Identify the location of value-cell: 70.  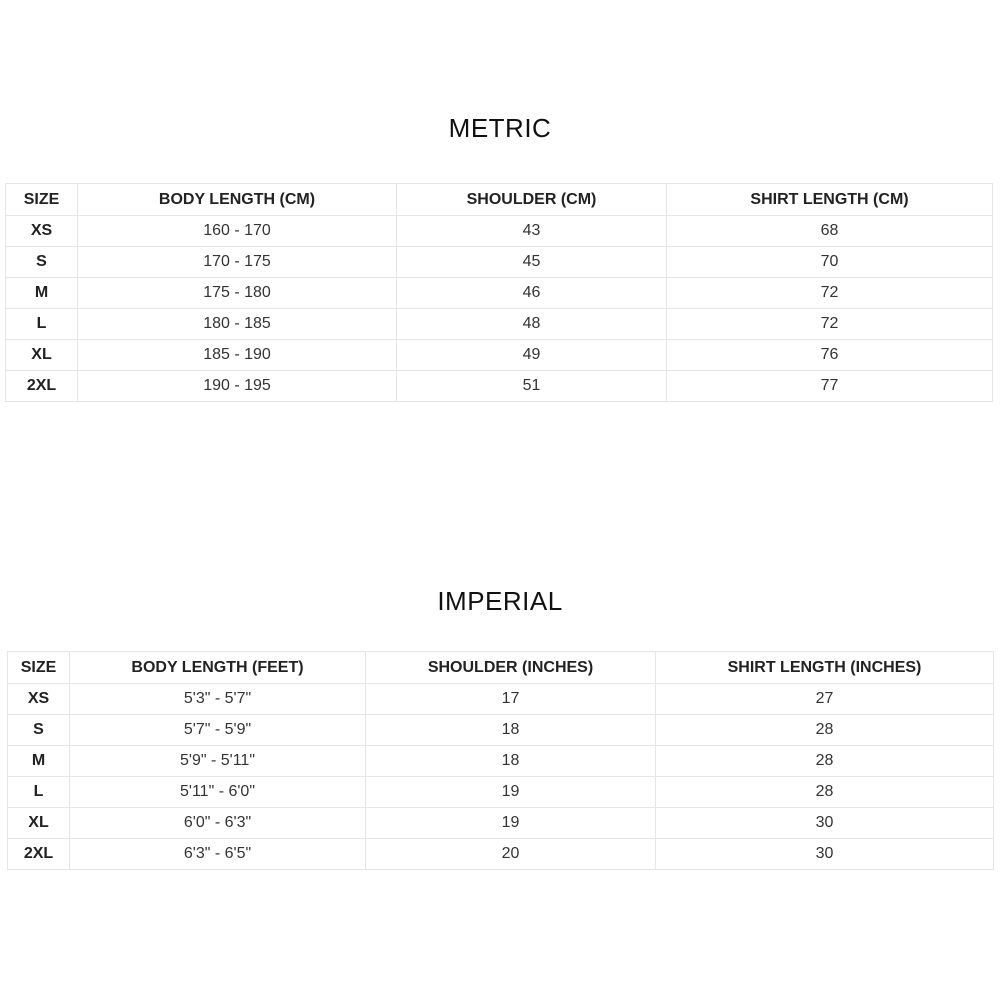
(829, 262).